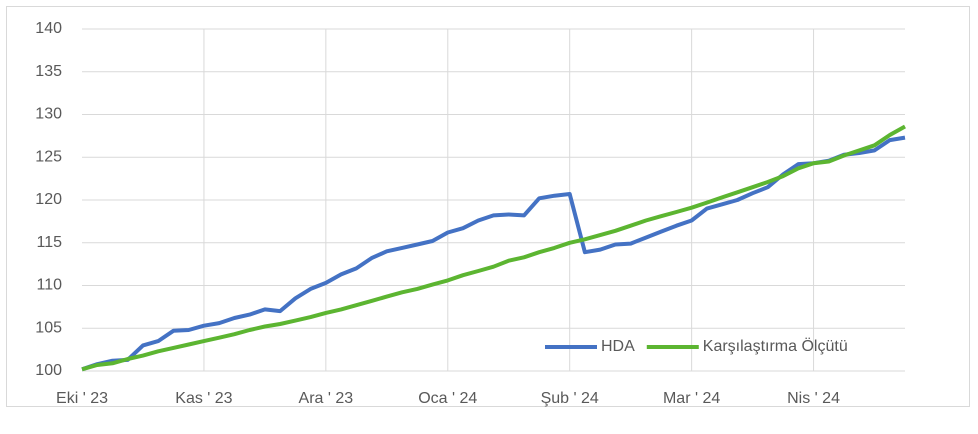 This screenshot has height=434, width=978. Describe the element at coordinates (326, 398) in the screenshot. I see `x-tick-label: Ara ' 23` at that location.